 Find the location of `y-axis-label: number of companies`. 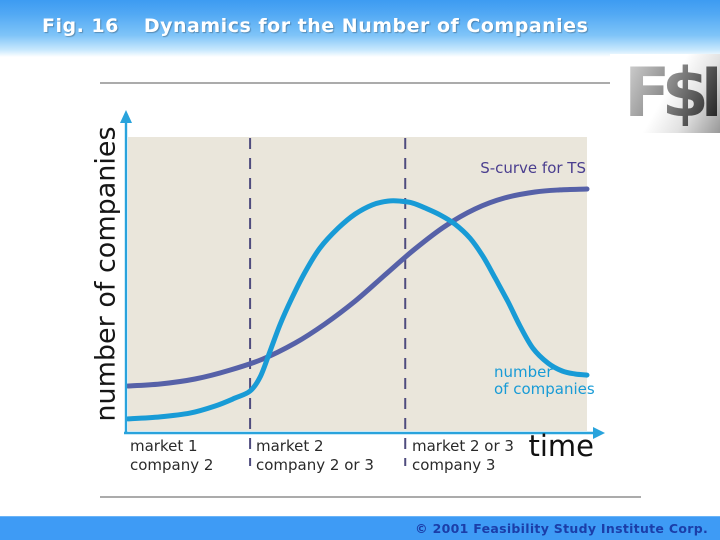

y-axis-label: number of companies is located at coordinates (106, 274).